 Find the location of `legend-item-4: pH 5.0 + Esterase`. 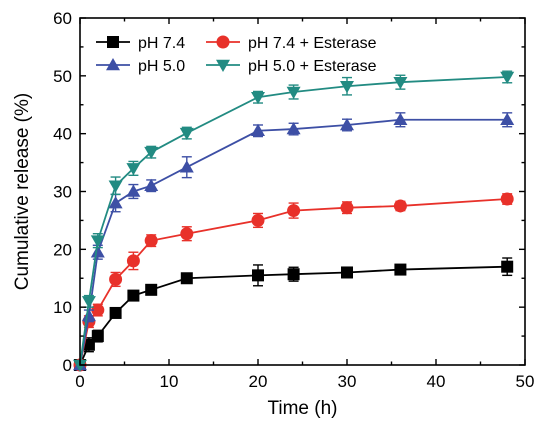

legend-item-4: pH 5.0 + Esterase is located at coordinates (291, 66).